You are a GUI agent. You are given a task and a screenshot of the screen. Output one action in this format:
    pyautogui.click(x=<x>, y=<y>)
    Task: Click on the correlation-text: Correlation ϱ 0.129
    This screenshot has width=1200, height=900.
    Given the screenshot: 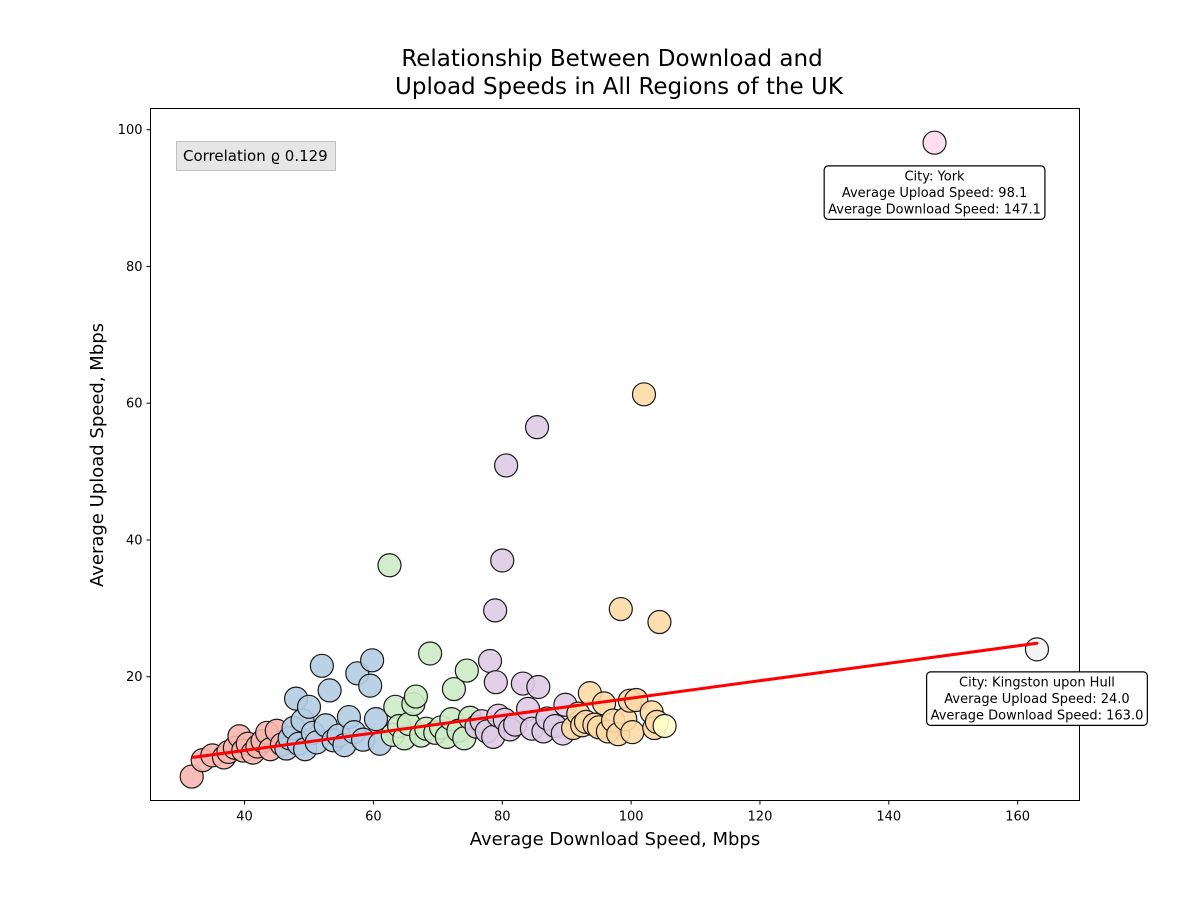 What is the action you would take?
    pyautogui.click(x=255, y=156)
    